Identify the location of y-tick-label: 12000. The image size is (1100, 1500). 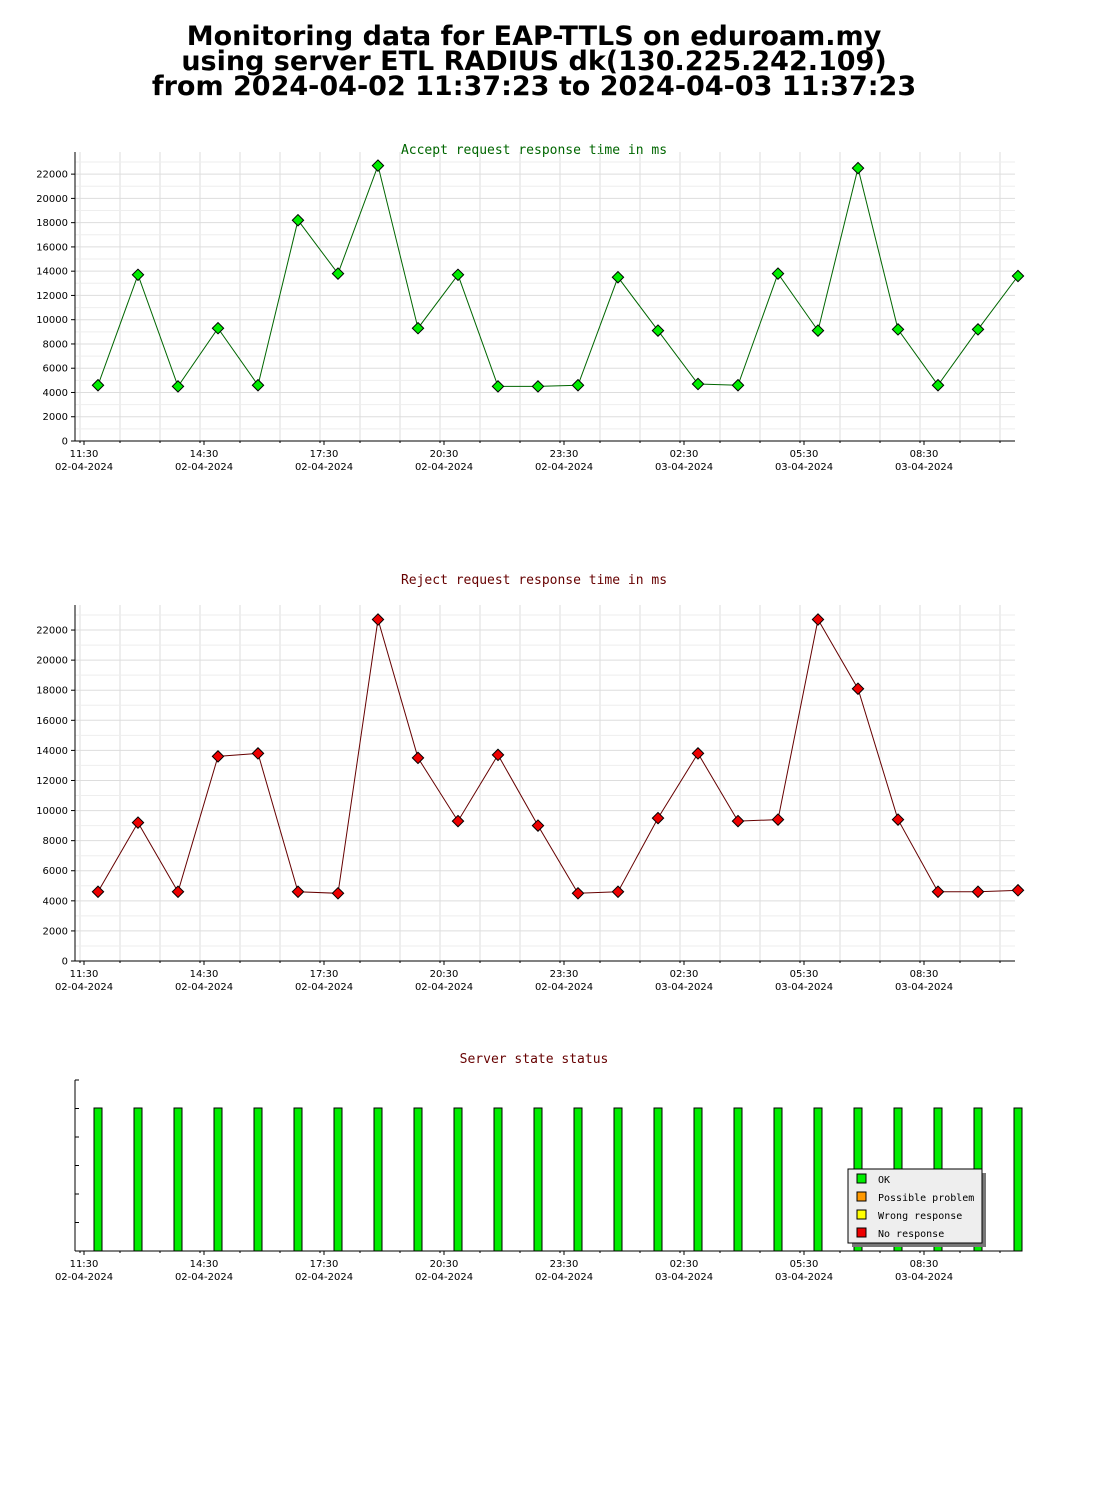
(52, 781).